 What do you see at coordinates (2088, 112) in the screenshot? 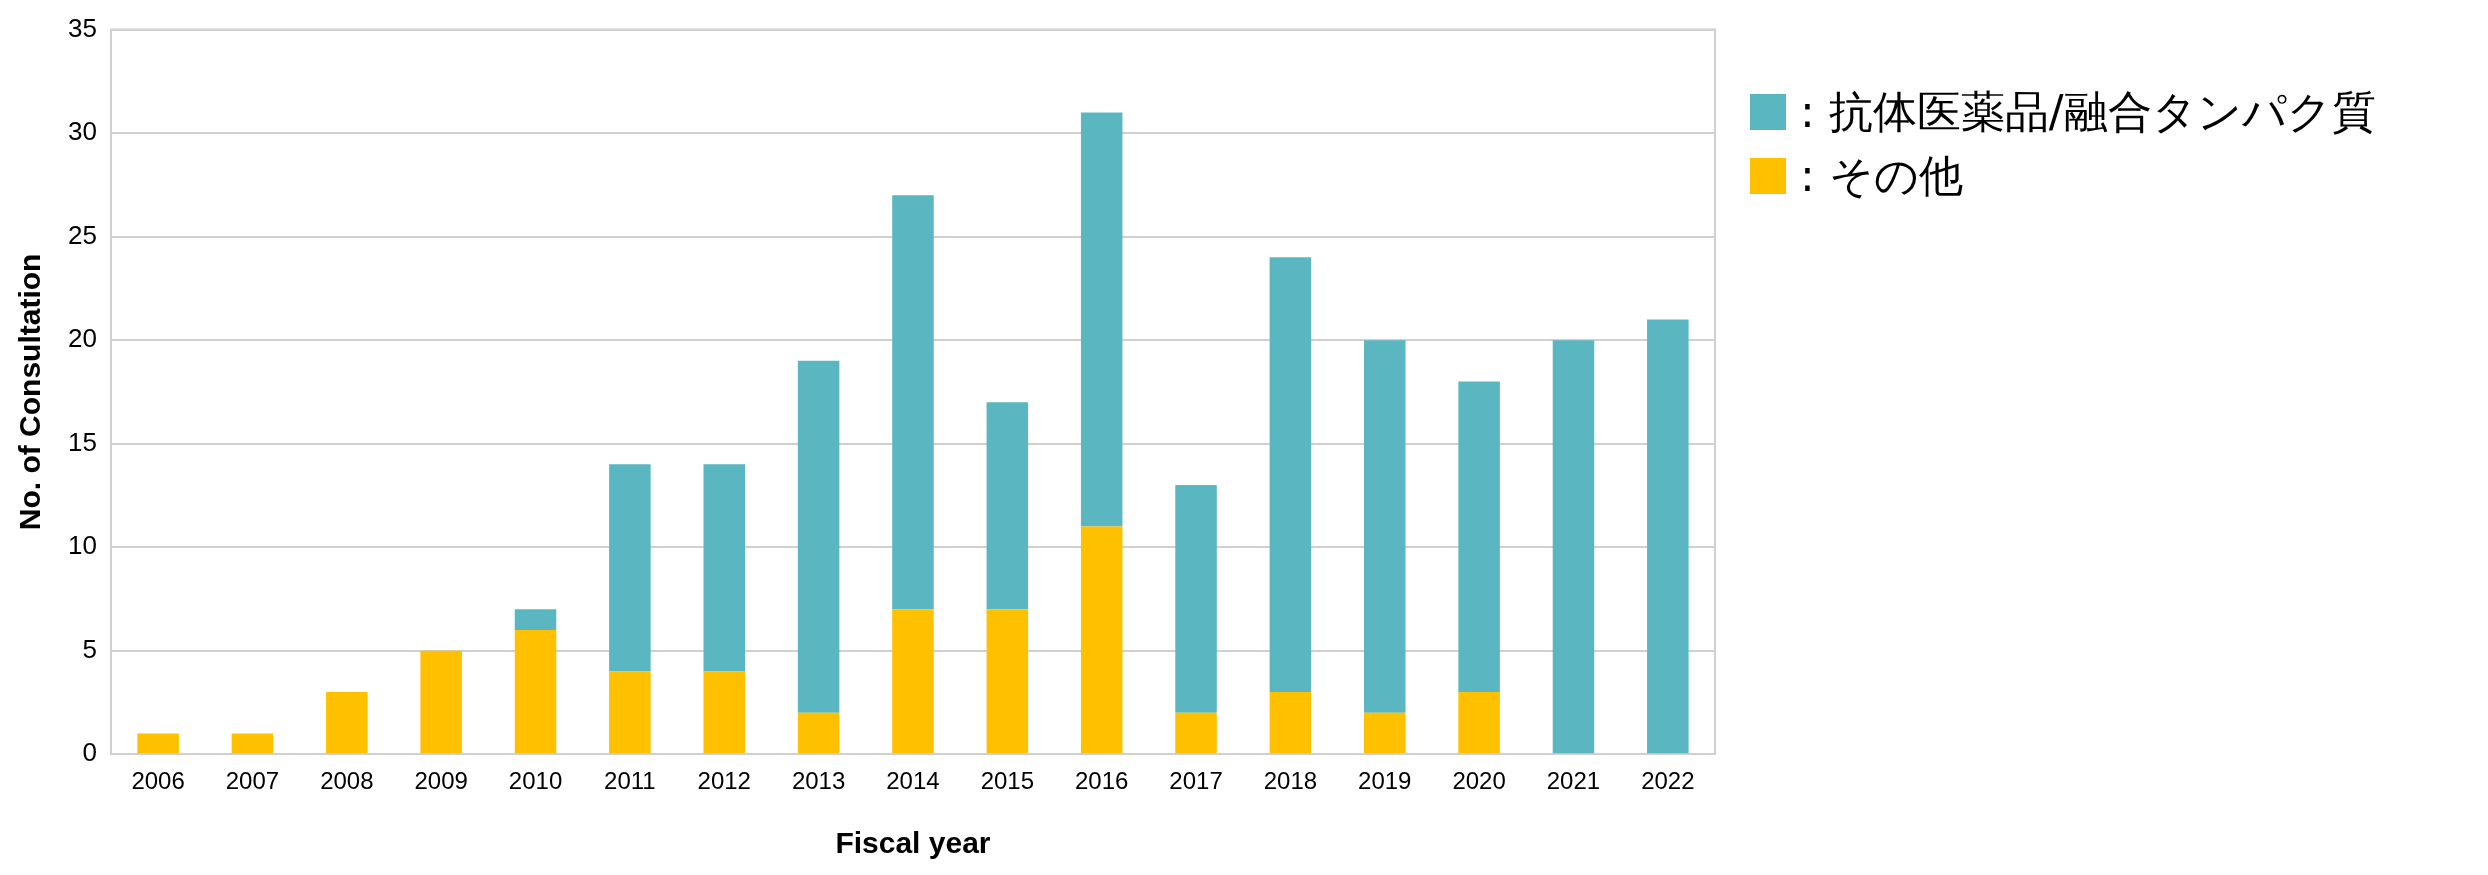
I see `legend-label: : 抗体医薬品/融合タンパク質` at bounding box center [2088, 112].